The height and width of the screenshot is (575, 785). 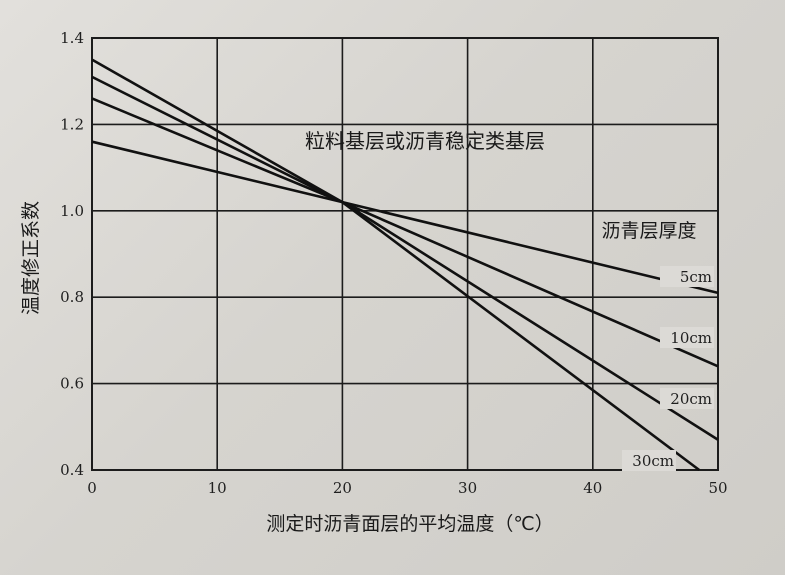 What do you see at coordinates (407, 488) in the screenshot?
I see `x-tick-labels: 0 10 20 30 40 50` at bounding box center [407, 488].